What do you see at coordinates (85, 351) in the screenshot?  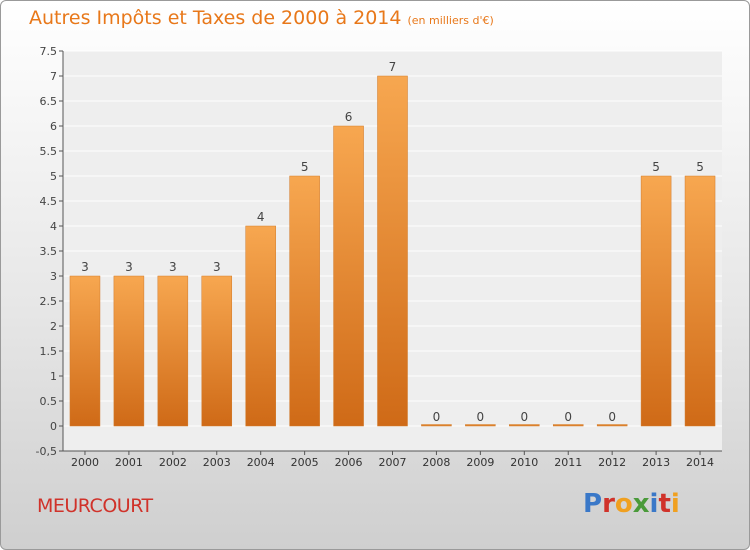 I see `bar-2000` at bounding box center [85, 351].